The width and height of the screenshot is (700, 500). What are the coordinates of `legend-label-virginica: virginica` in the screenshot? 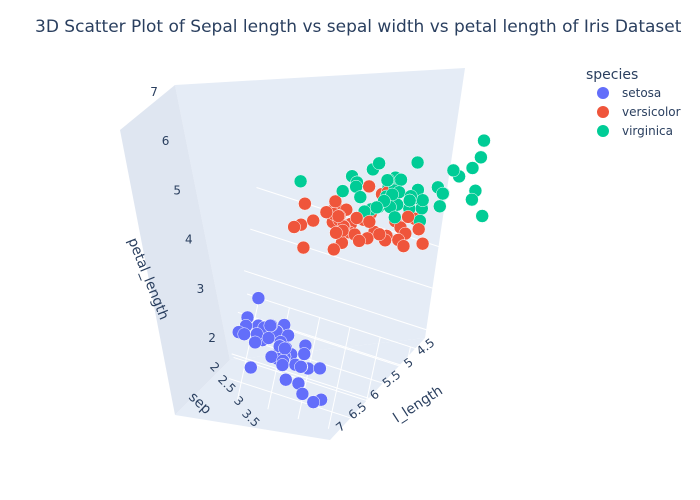 It's located at (647, 131).